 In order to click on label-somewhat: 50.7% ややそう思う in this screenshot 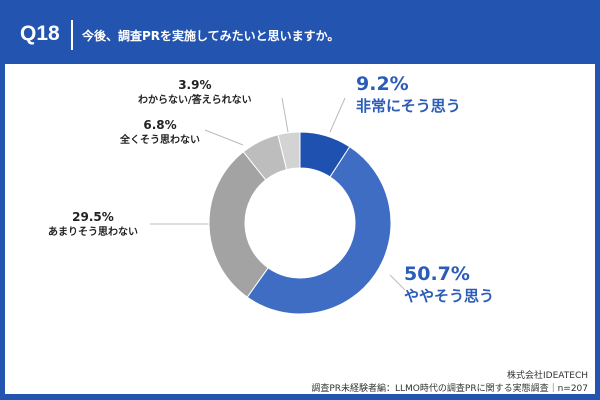, I will do `click(449, 284)`.